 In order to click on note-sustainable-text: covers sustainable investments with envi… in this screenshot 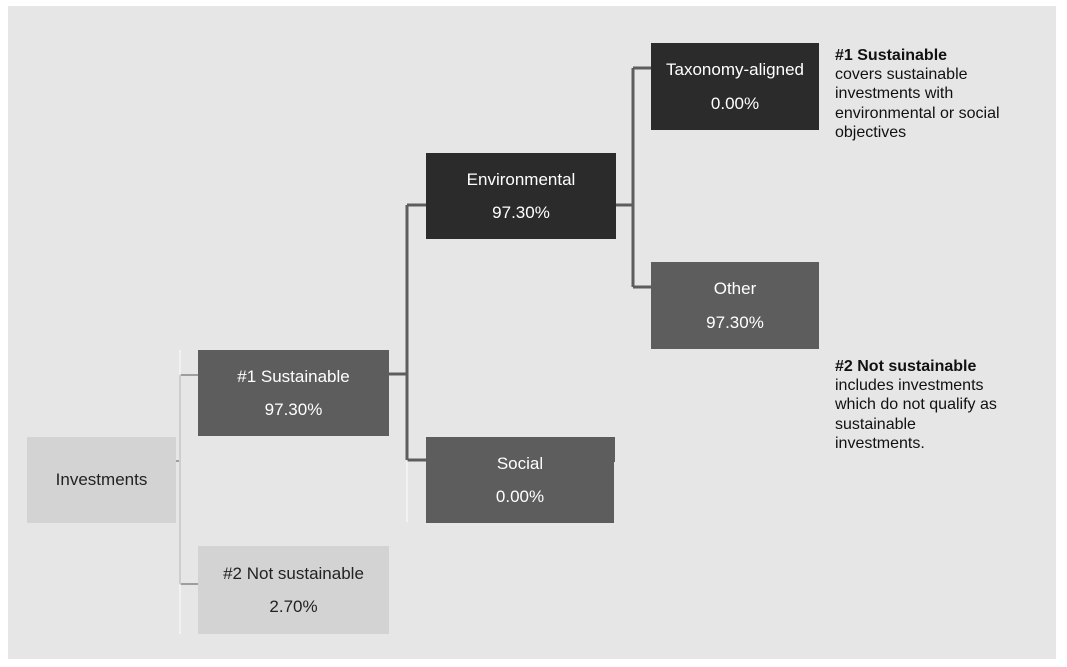, I will do `click(917, 103)`.